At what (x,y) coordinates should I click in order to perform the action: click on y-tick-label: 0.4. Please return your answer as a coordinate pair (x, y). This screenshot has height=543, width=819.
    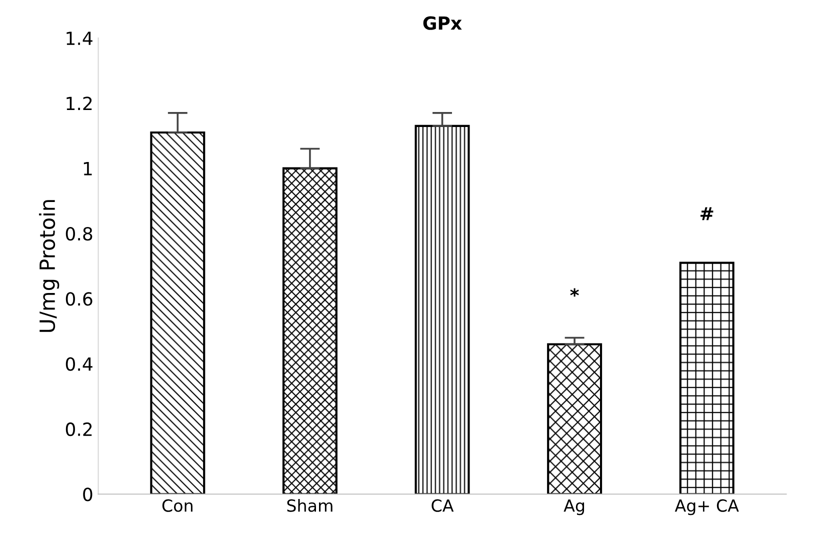
    Looking at the image, I should click on (79, 364).